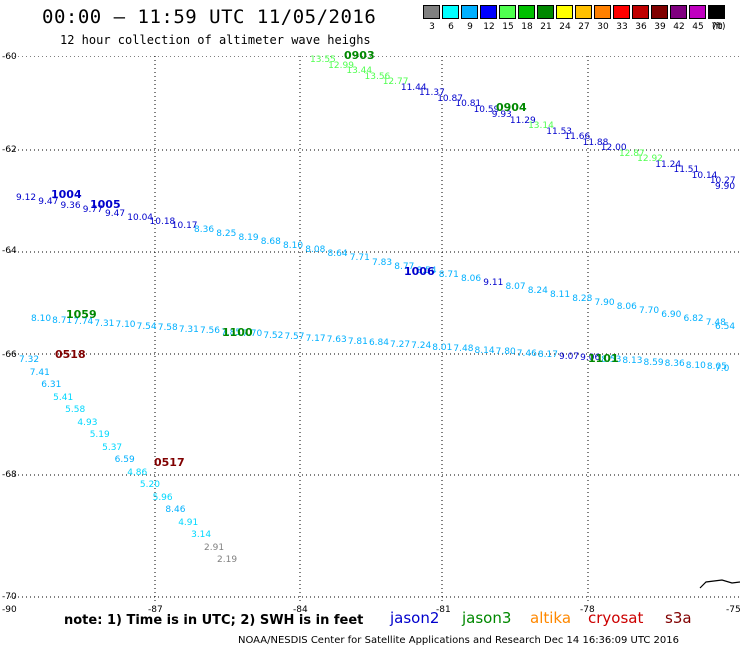  Describe the element at coordinates (226, 234) in the screenshot. I see `wave-height-value: 8.25` at that location.